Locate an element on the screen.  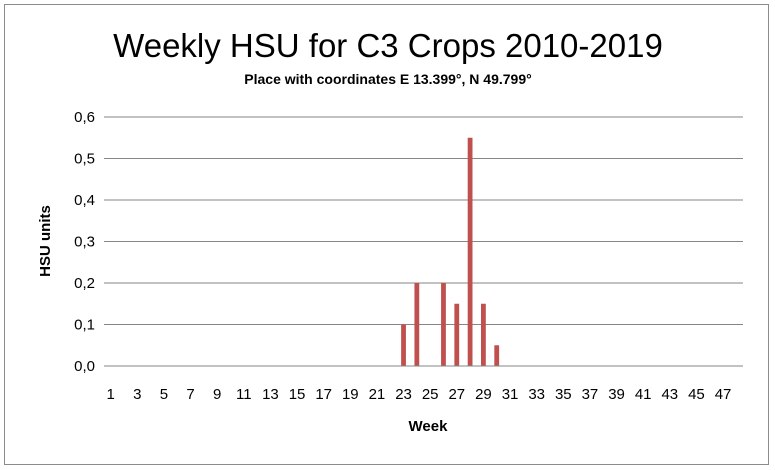
x-tick-label: 37 is located at coordinates (590, 394).